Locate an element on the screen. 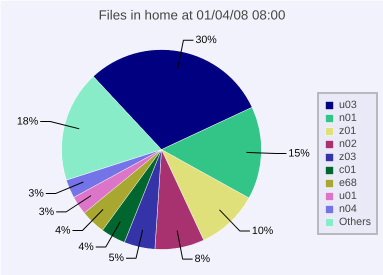 The height and width of the screenshot is (275, 383). data-label: 30% is located at coordinates (206, 40).